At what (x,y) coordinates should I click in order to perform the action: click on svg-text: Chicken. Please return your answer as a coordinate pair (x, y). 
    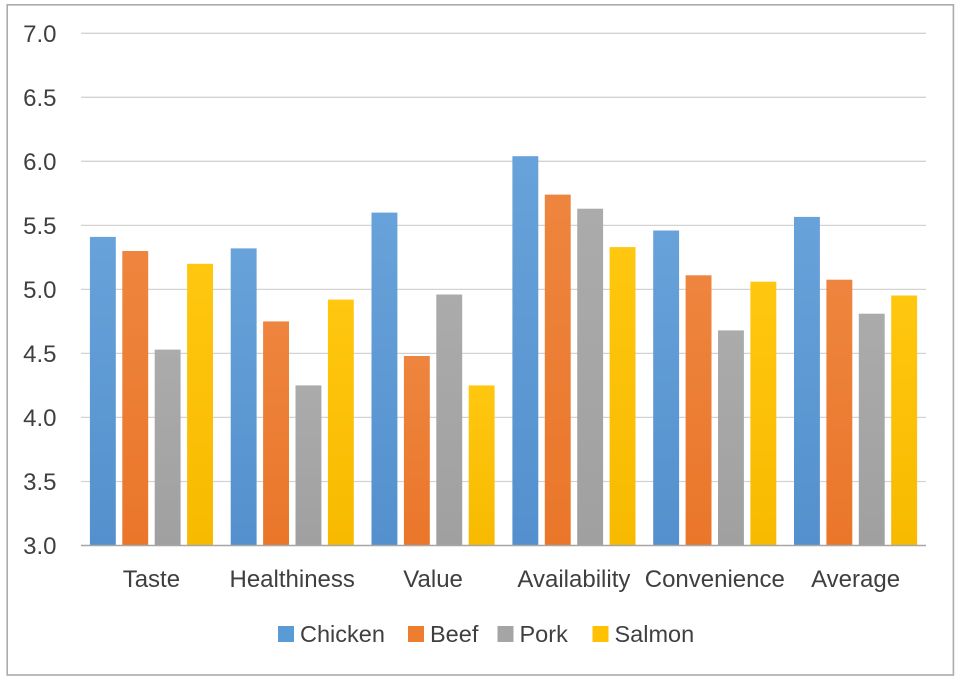
    Looking at the image, I should click on (342, 634).